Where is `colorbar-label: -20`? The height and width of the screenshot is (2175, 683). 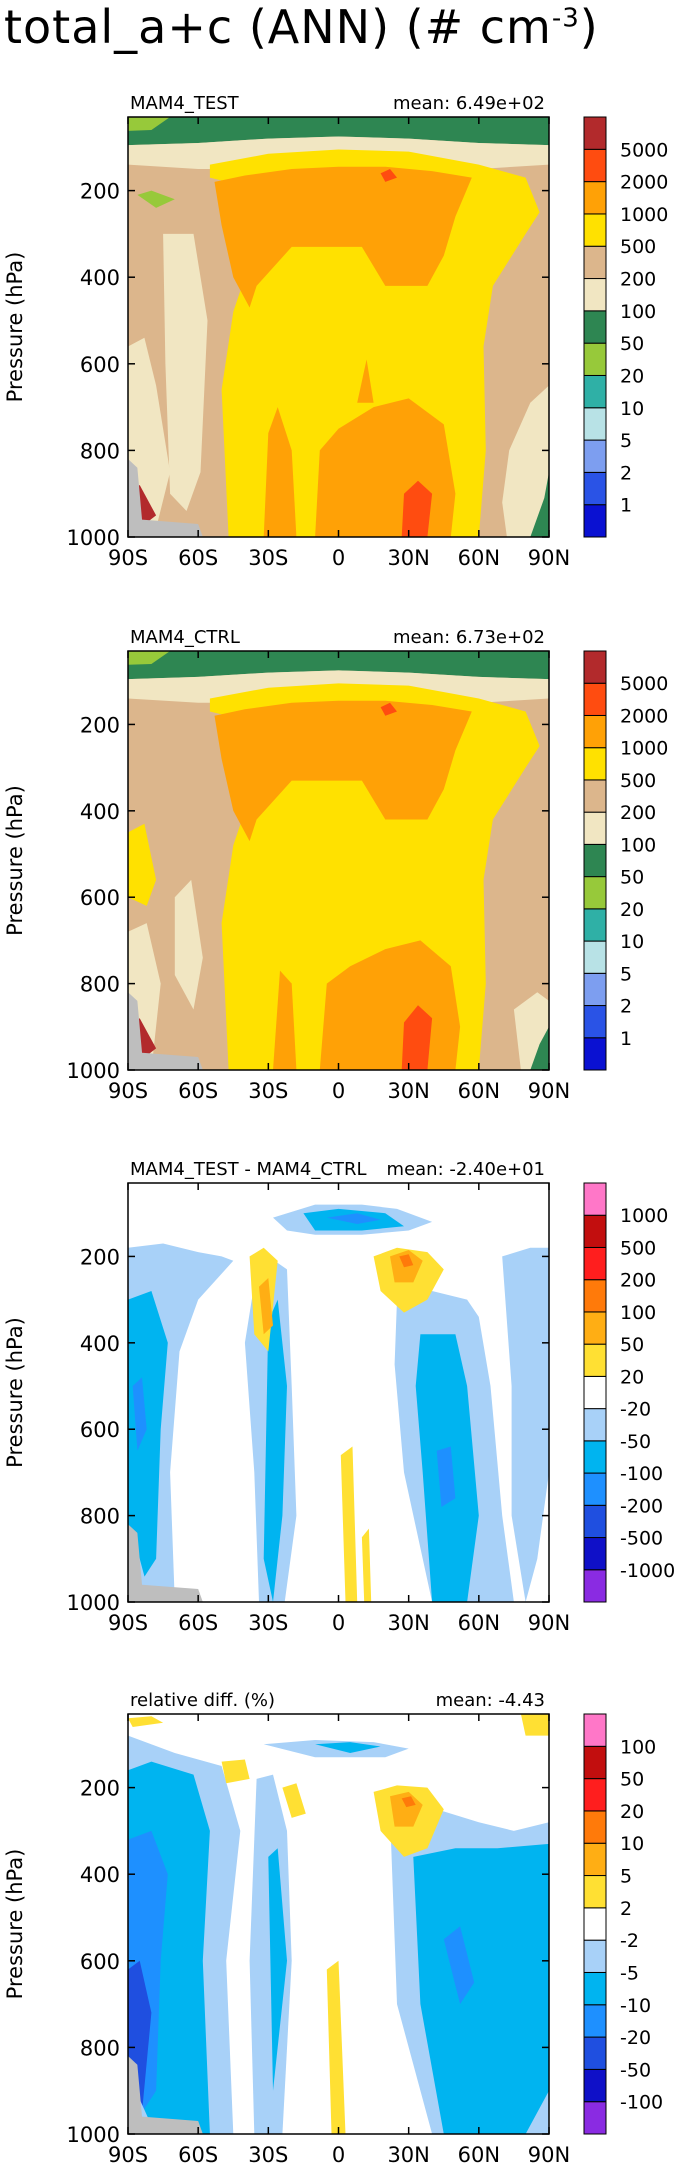
colorbar-label: -20 is located at coordinates (635, 2038).